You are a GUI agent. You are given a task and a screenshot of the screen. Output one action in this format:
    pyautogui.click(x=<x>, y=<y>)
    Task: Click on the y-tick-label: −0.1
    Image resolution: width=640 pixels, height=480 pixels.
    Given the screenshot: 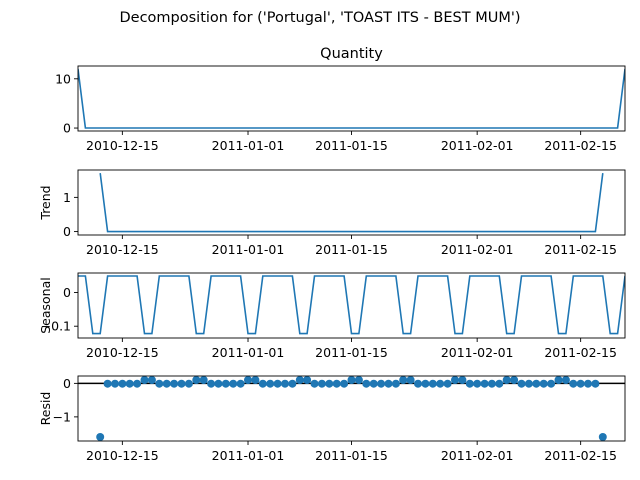 What is the action you would take?
    pyautogui.click(x=56, y=326)
    